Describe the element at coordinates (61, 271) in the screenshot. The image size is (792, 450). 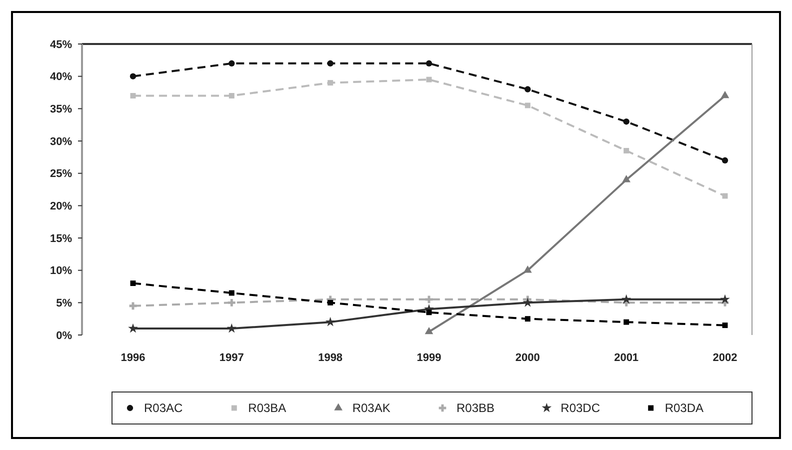
I see `y-tick-label: 10%` at that location.